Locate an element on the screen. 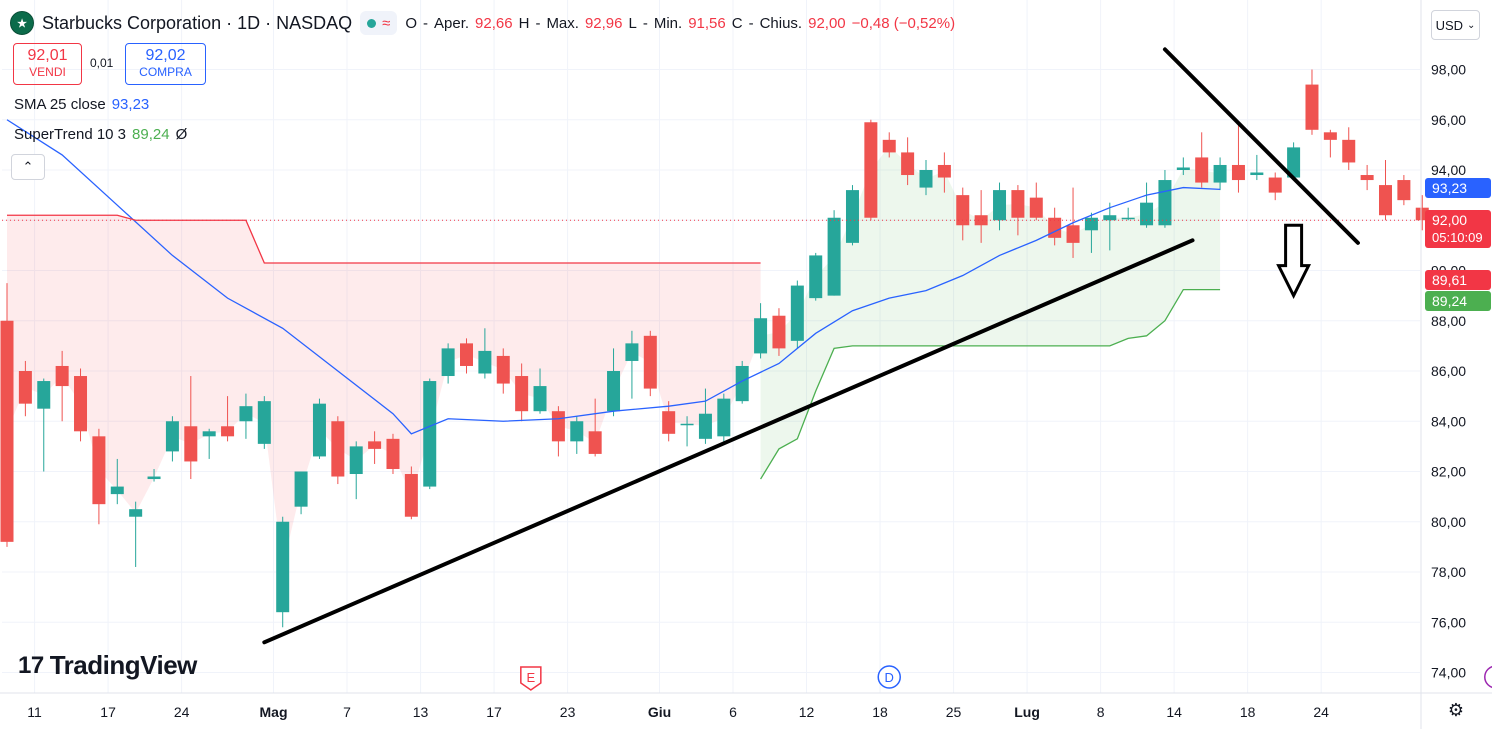 The image size is (1492, 729). sell-label: VENDI is located at coordinates (47, 72).